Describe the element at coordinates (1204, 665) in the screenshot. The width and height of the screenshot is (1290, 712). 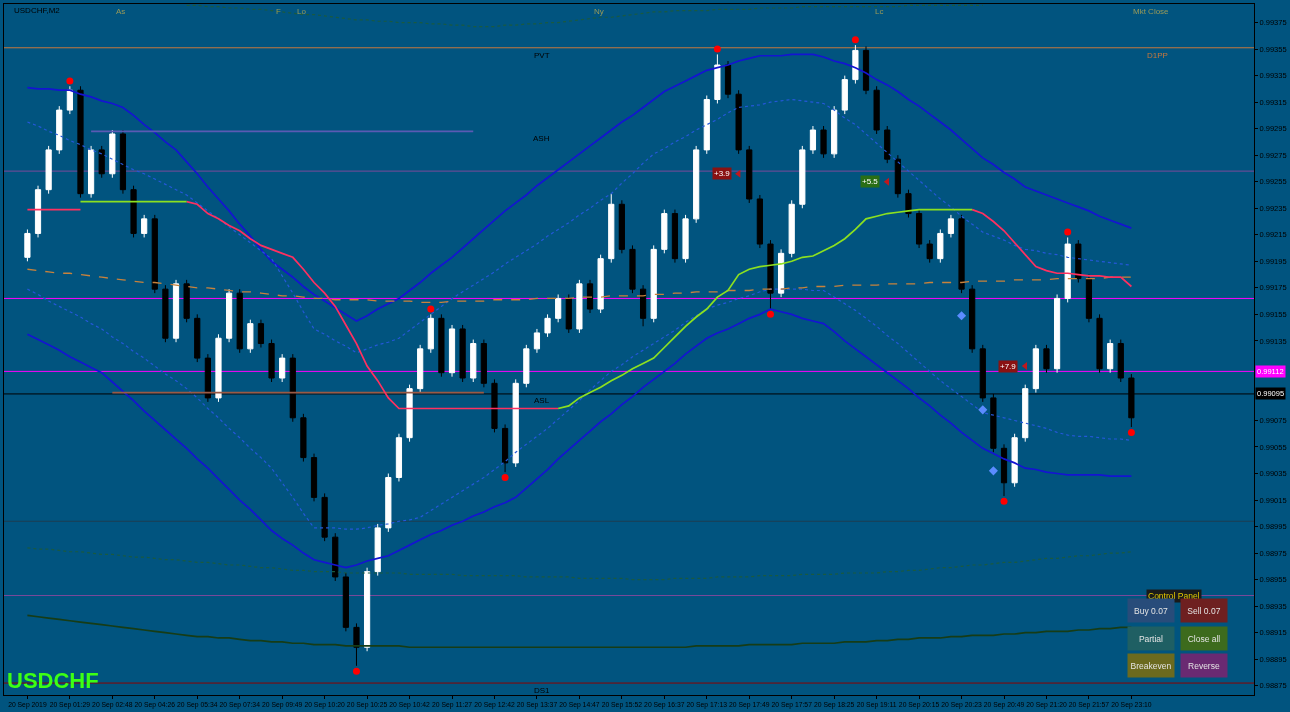
I see `text: Reverse` at that location.